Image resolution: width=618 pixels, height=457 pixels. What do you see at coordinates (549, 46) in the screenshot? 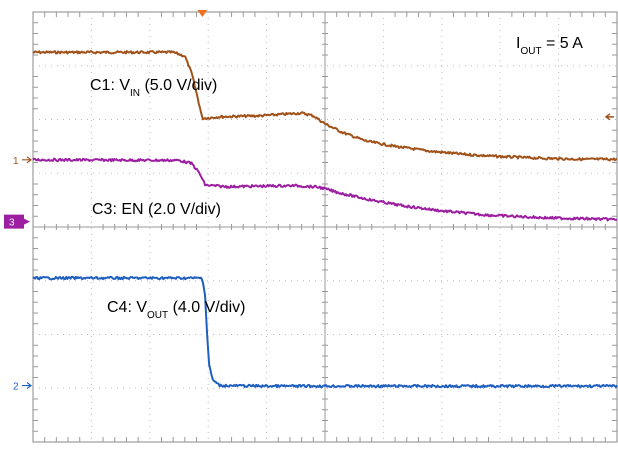
I see `current-annotation: IOUT = 5 A` at bounding box center [549, 46].